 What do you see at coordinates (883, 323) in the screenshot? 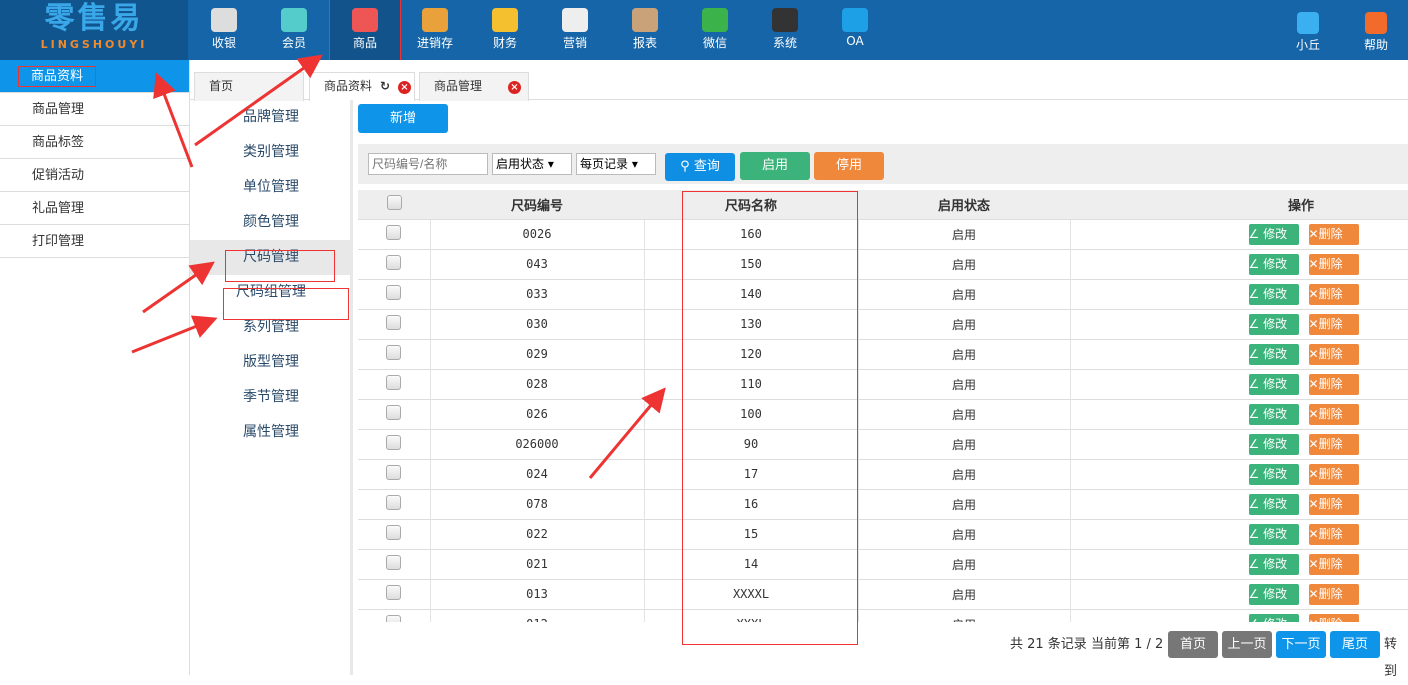
I see `table-row: 030 130 启用 ∠ 修改 ✕删除` at bounding box center [883, 323].